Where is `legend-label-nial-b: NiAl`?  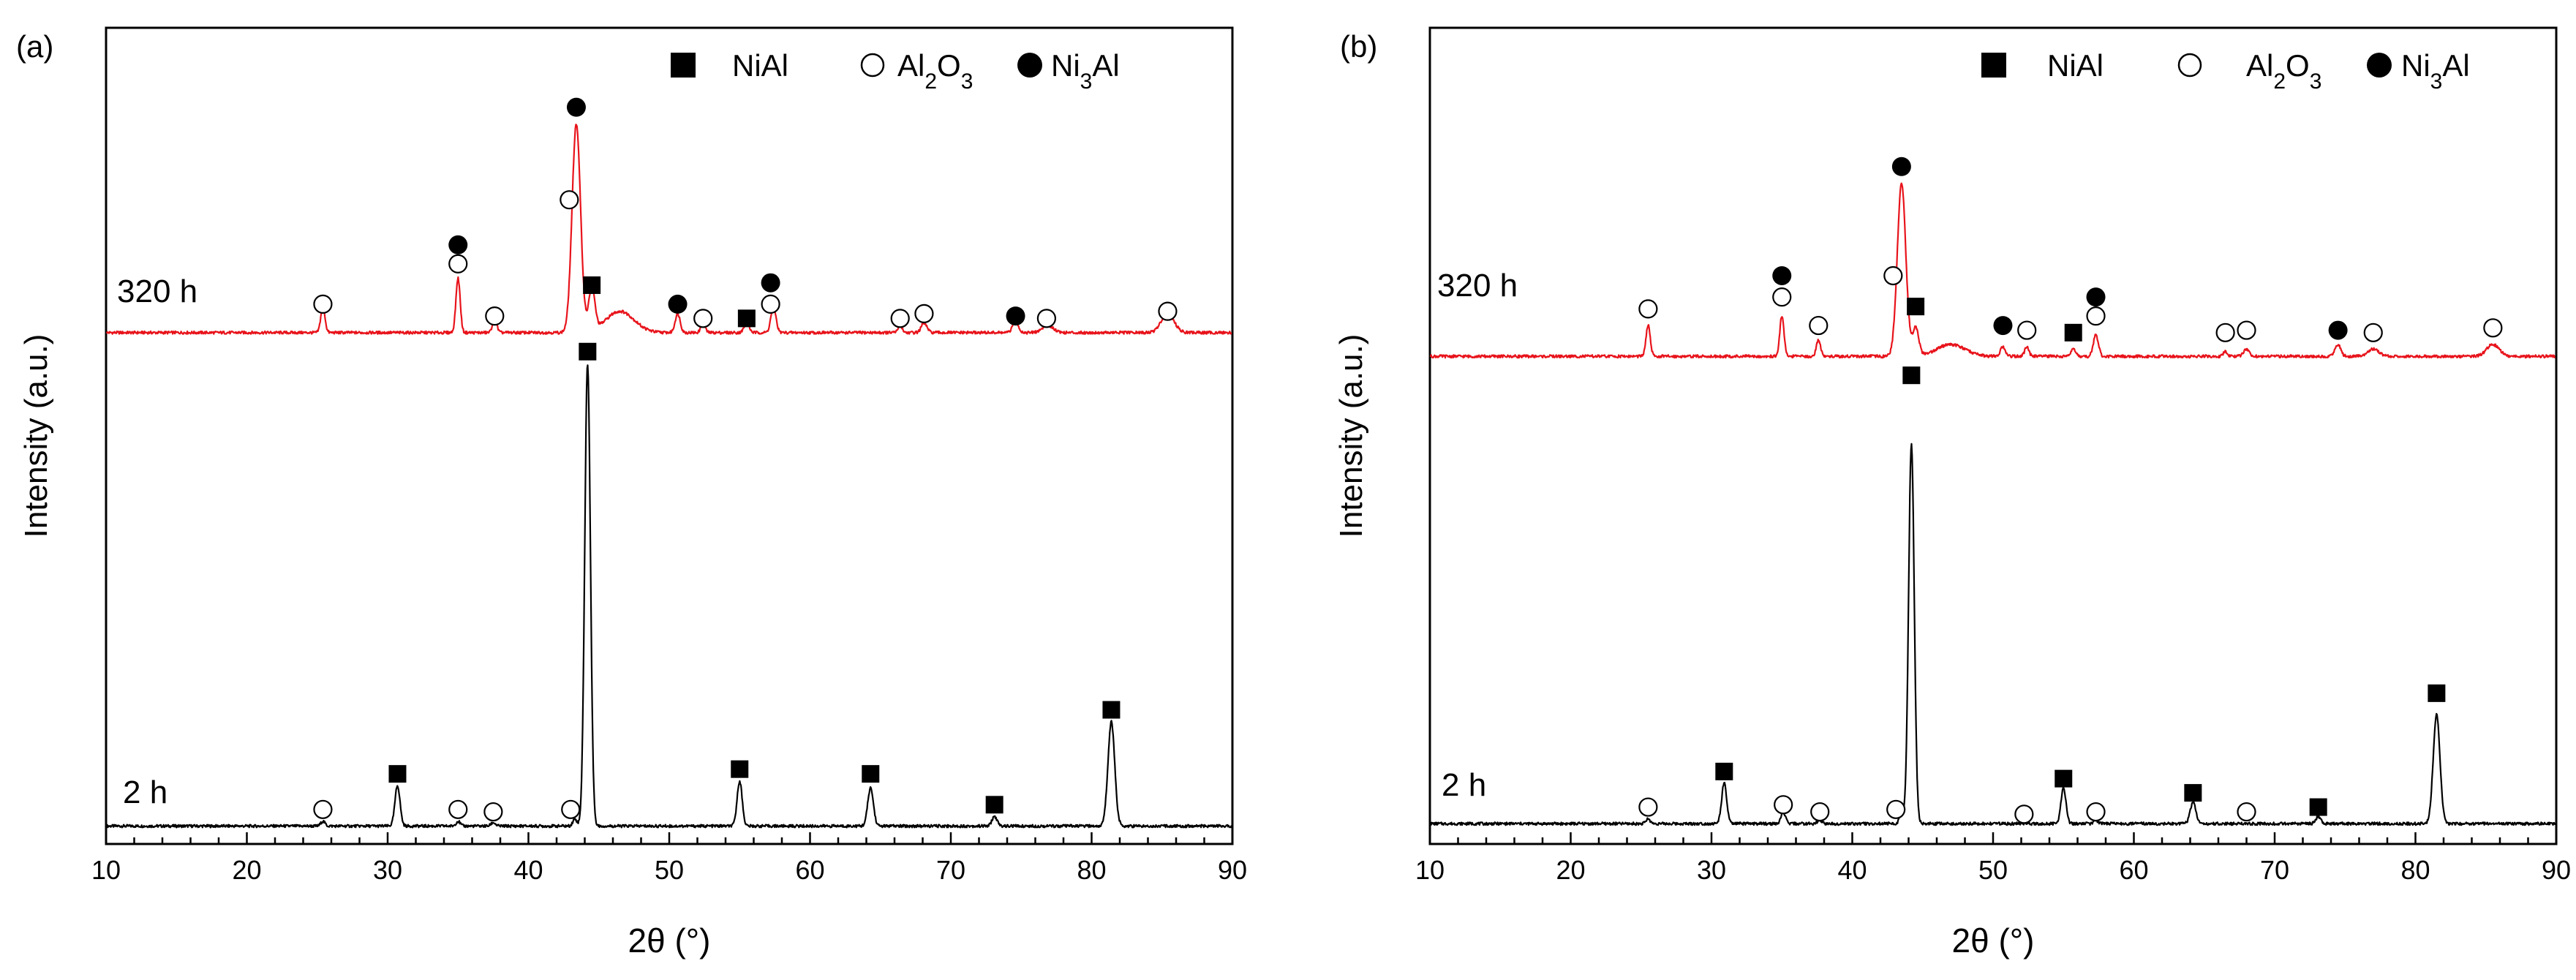 legend-label-nial-b: NiAl is located at coordinates (2075, 65).